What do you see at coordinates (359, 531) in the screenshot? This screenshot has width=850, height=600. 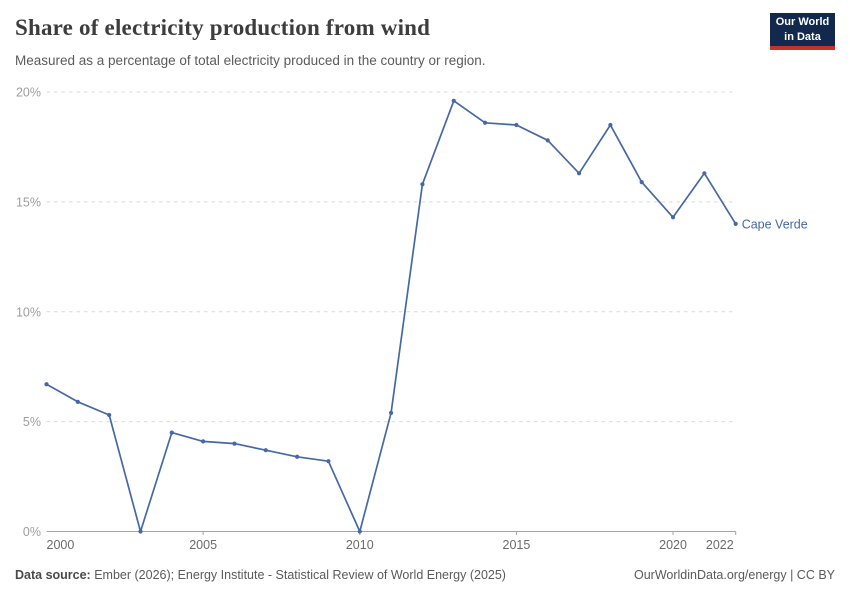 I see `data-point-2010` at bounding box center [359, 531].